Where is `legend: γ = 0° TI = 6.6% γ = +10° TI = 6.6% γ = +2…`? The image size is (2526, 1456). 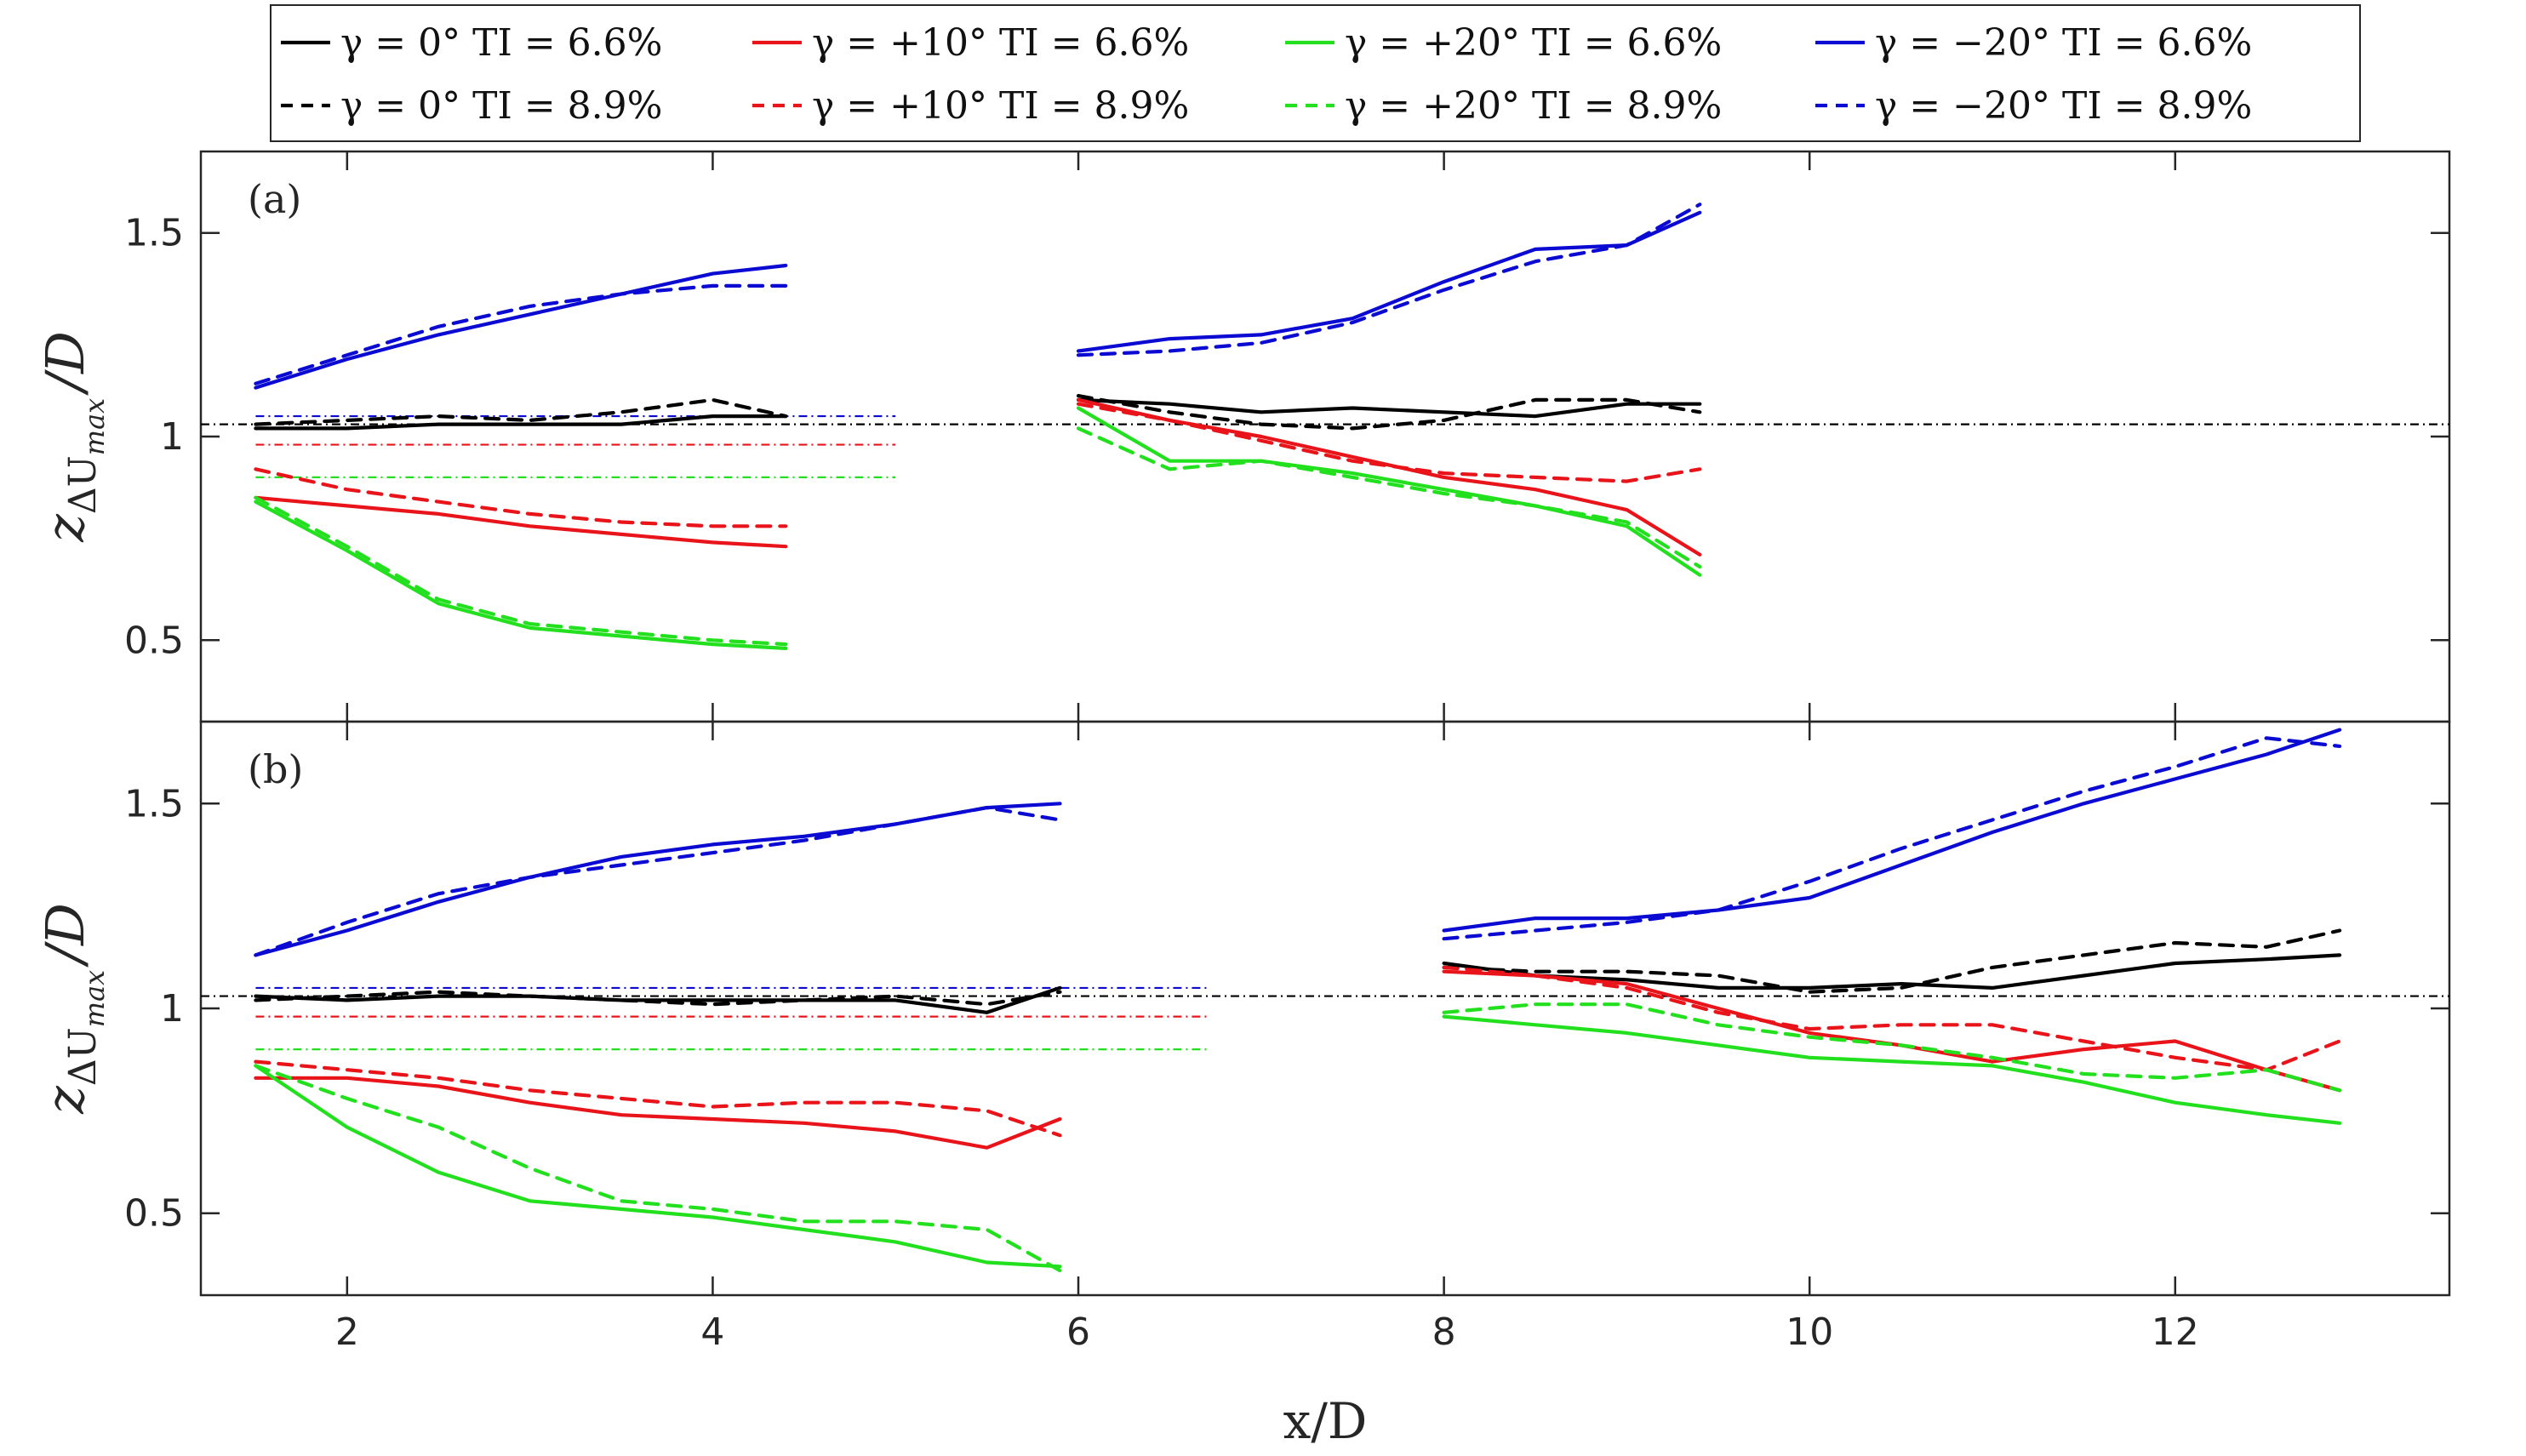 legend: γ = 0° TI = 6.6% γ = +10° TI = 6.6% γ = +2… is located at coordinates (1315, 73).